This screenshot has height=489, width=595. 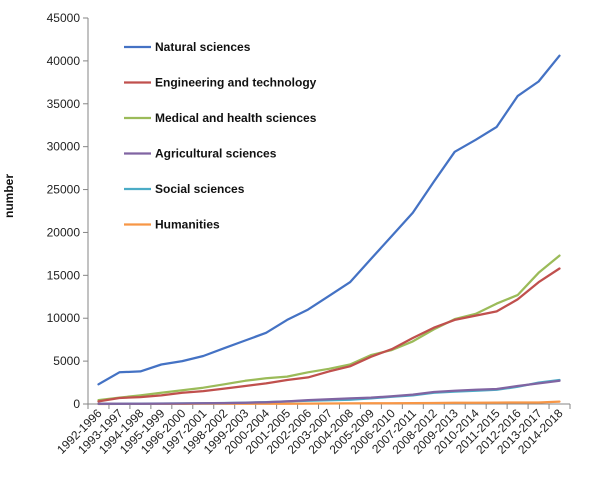 What do you see at coordinates (64, 318) in the screenshot?
I see `y-tick-label: 10000` at bounding box center [64, 318].